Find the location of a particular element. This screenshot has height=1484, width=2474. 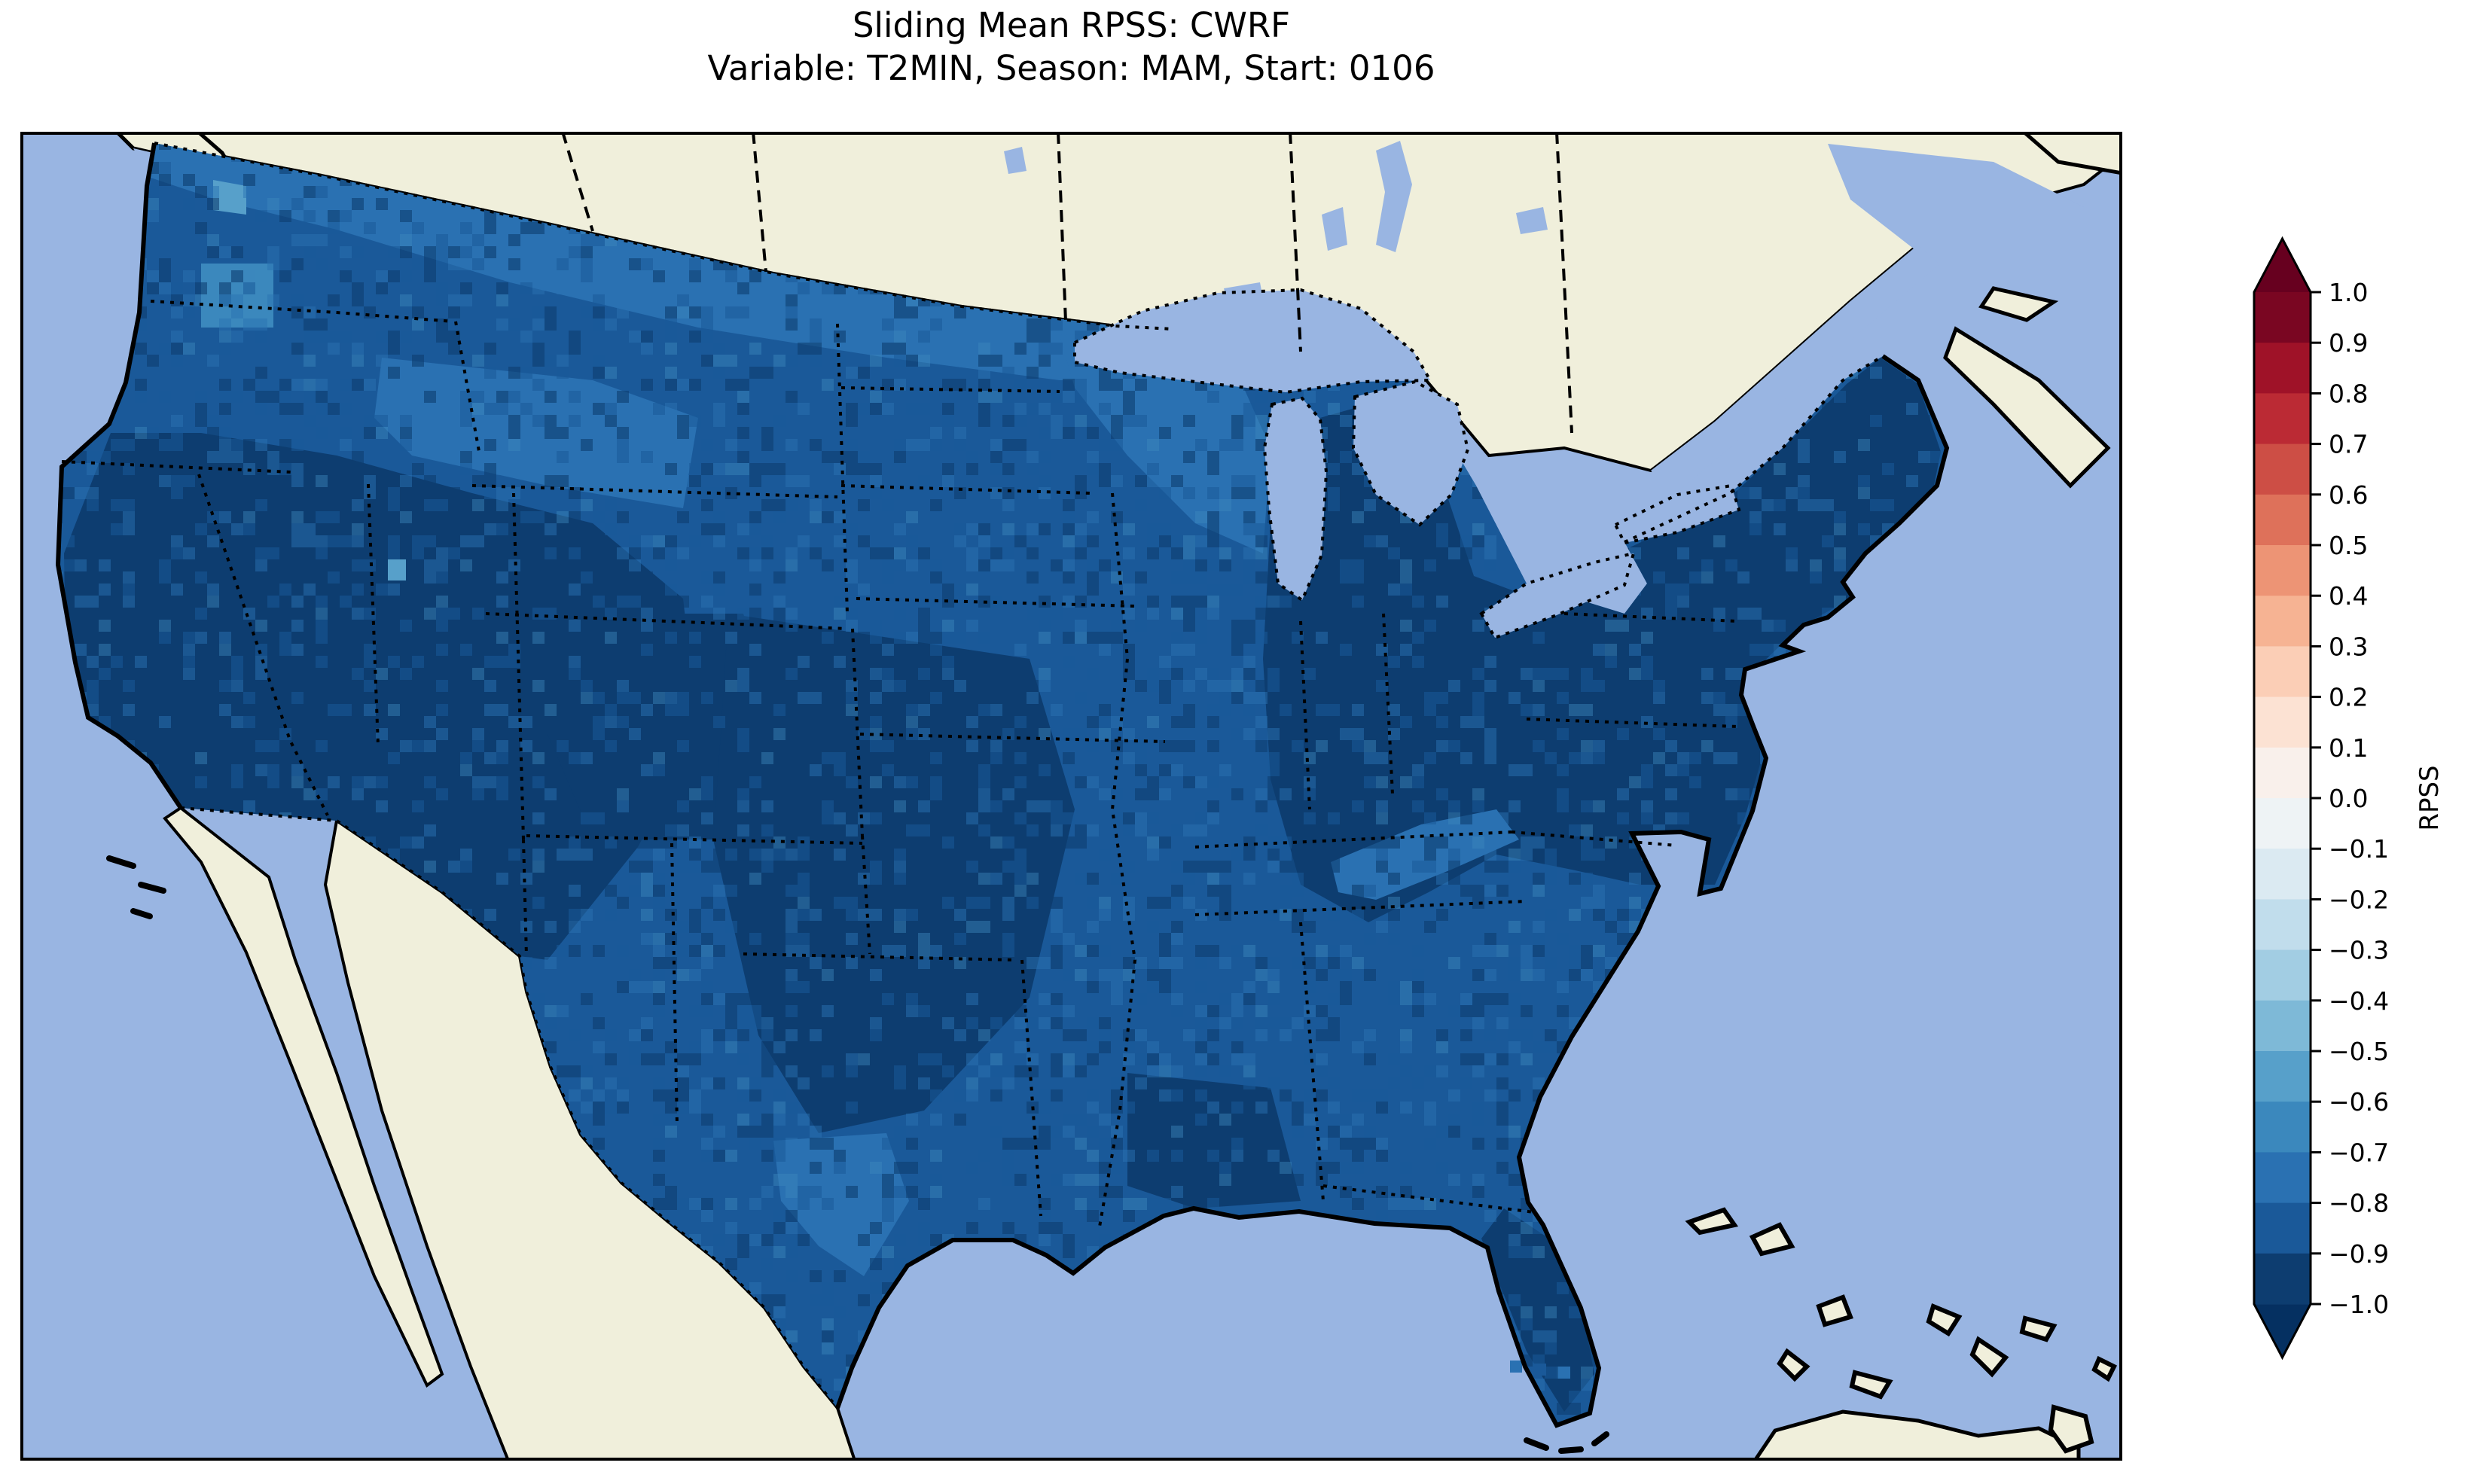

lake-superior is located at coordinates (1253, 341).